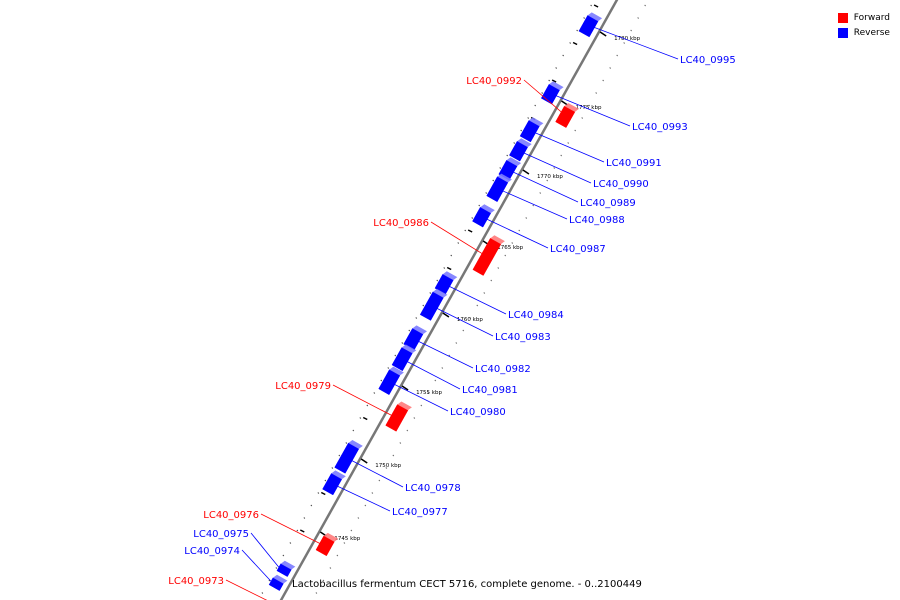  What do you see at coordinates (842, 17) in the screenshot?
I see `forward-swatch` at bounding box center [842, 17].